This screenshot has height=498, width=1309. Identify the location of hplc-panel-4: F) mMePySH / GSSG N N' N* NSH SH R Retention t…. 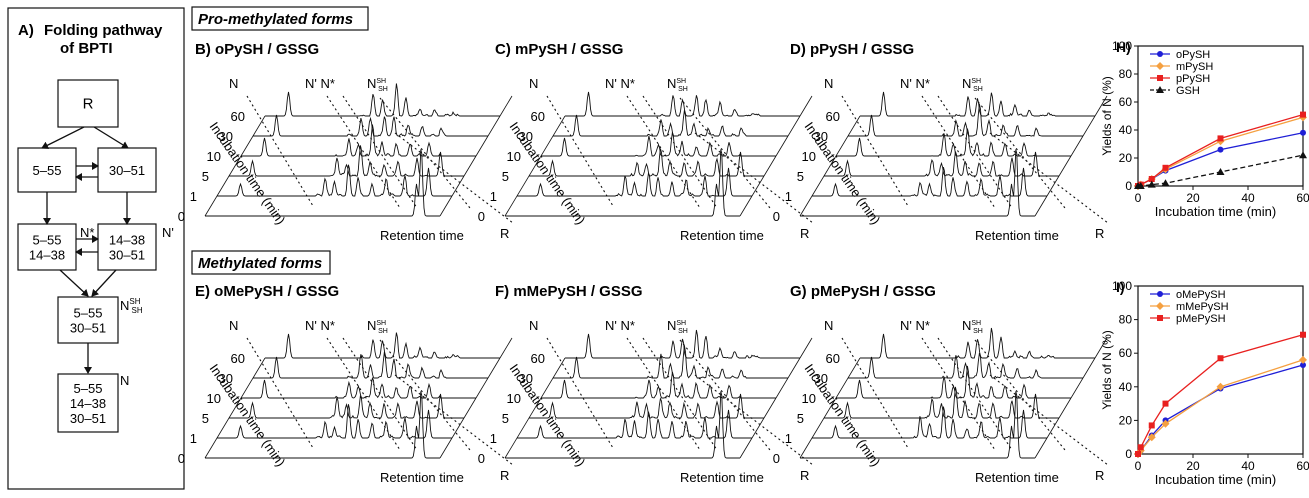
(646, 384).